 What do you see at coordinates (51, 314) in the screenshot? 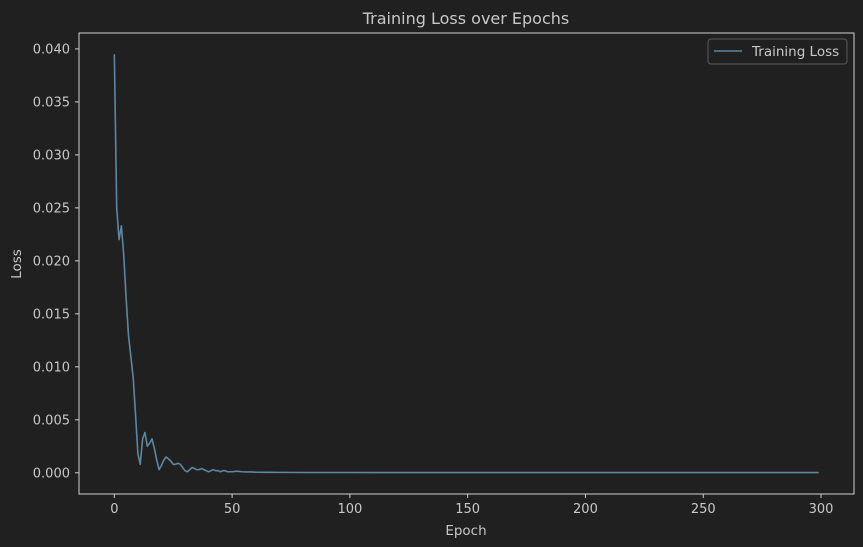
I see `y-tick-label: 0.015` at bounding box center [51, 314].